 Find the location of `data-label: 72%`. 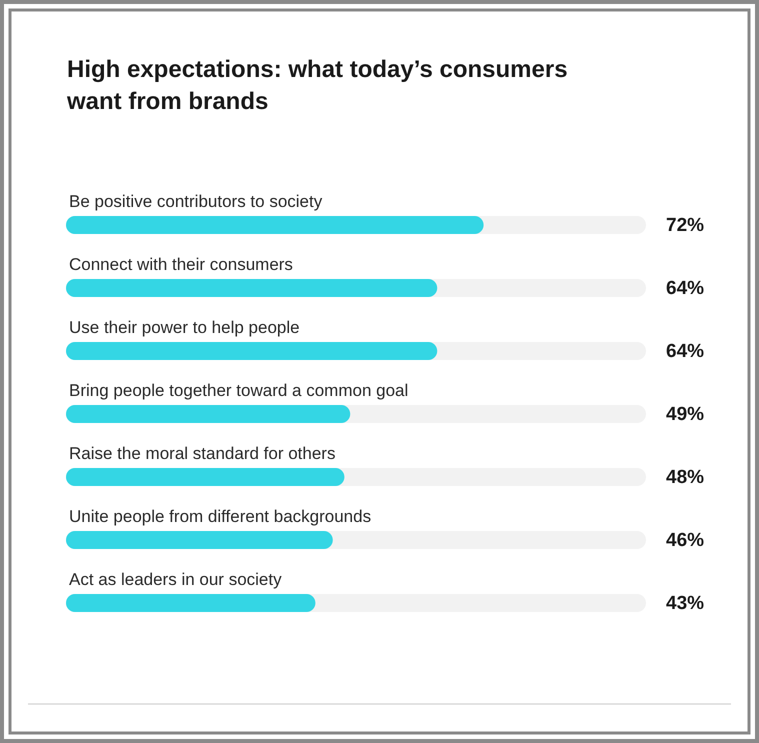

data-label: 72% is located at coordinates (685, 225).